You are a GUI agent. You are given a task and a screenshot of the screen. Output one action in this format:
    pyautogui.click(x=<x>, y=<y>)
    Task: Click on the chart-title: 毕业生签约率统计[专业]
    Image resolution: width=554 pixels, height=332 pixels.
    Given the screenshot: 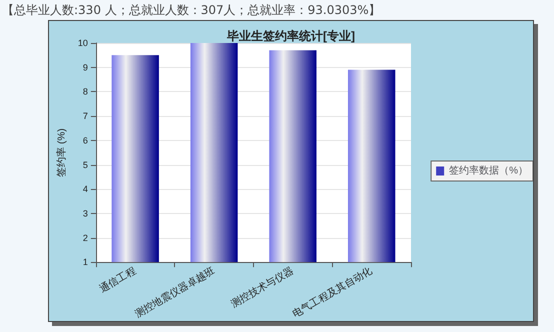 What is the action you would take?
    pyautogui.click(x=290, y=36)
    